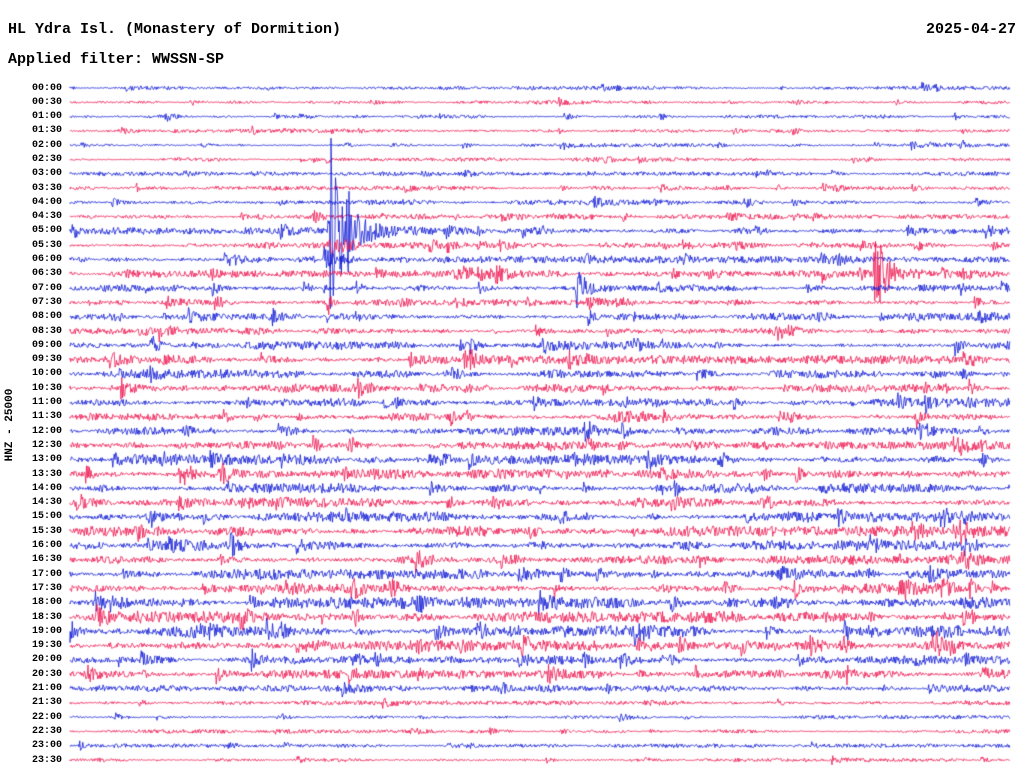  What do you see at coordinates (46, 546) in the screenshot?
I see `time-label: 16:00` at bounding box center [46, 546].